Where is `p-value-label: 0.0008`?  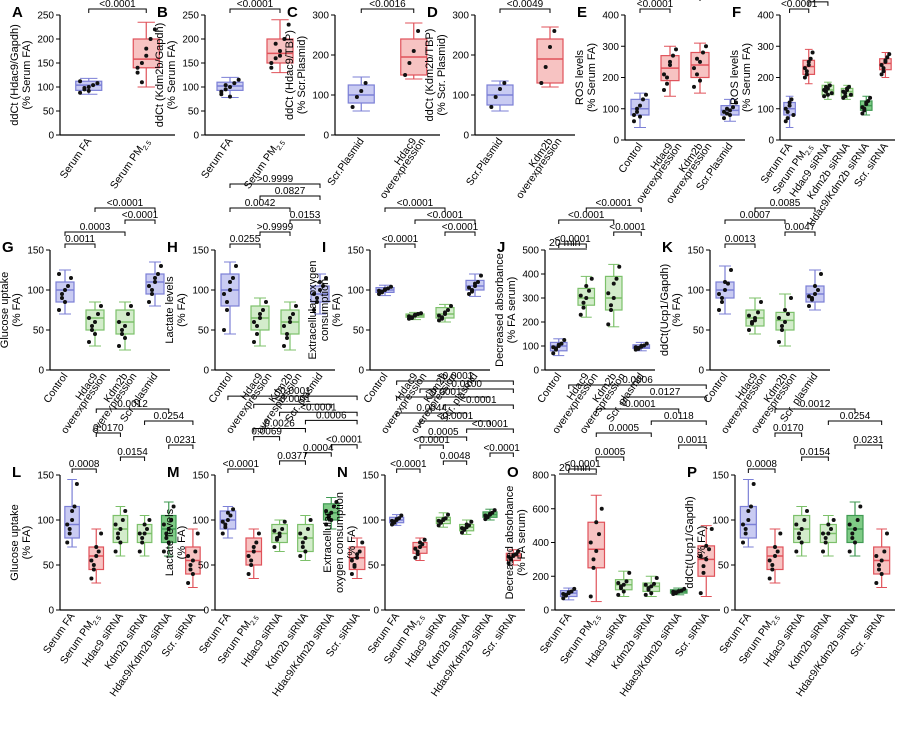
p-value-label: 0.0008 is located at coordinates (84, 464).